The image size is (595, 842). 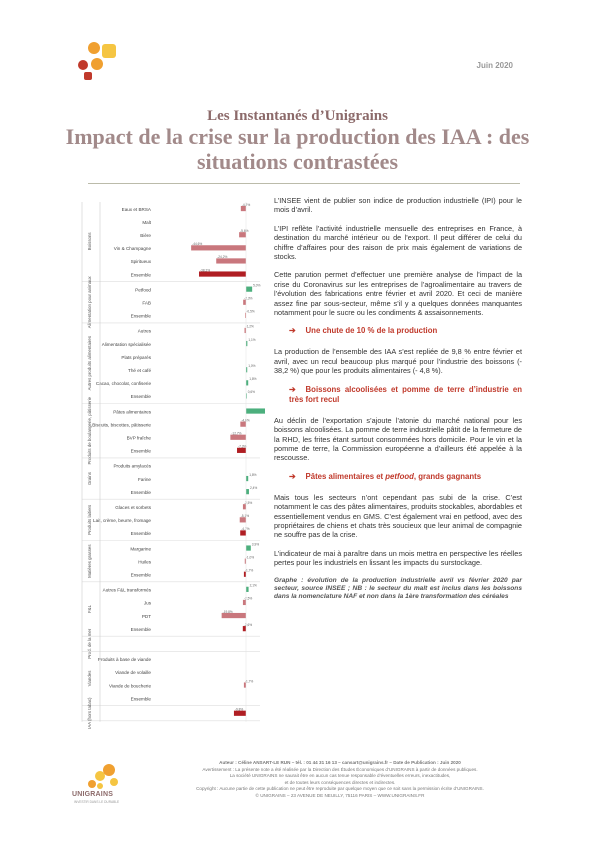 I want to click on publication-date: Juin 2020, so click(x=494, y=65).